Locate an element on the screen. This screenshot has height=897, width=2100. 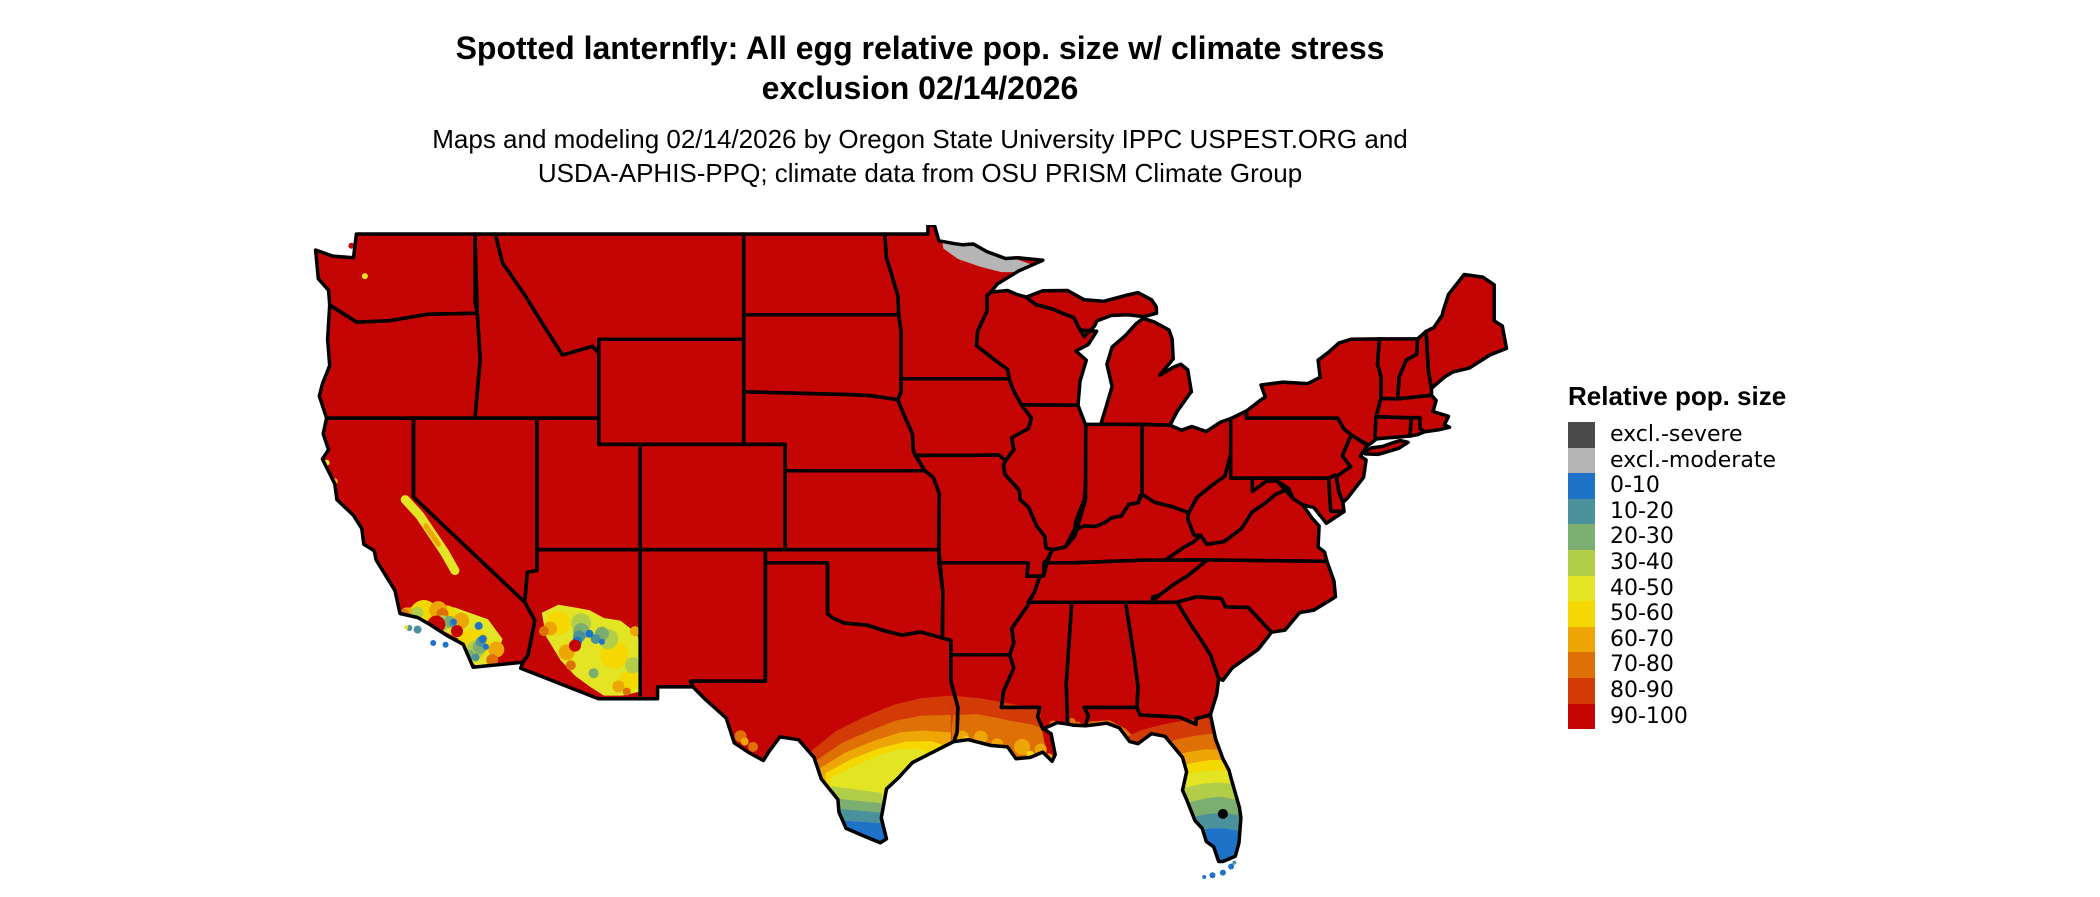
legend-item: 60-70 is located at coordinates (1718, 639).